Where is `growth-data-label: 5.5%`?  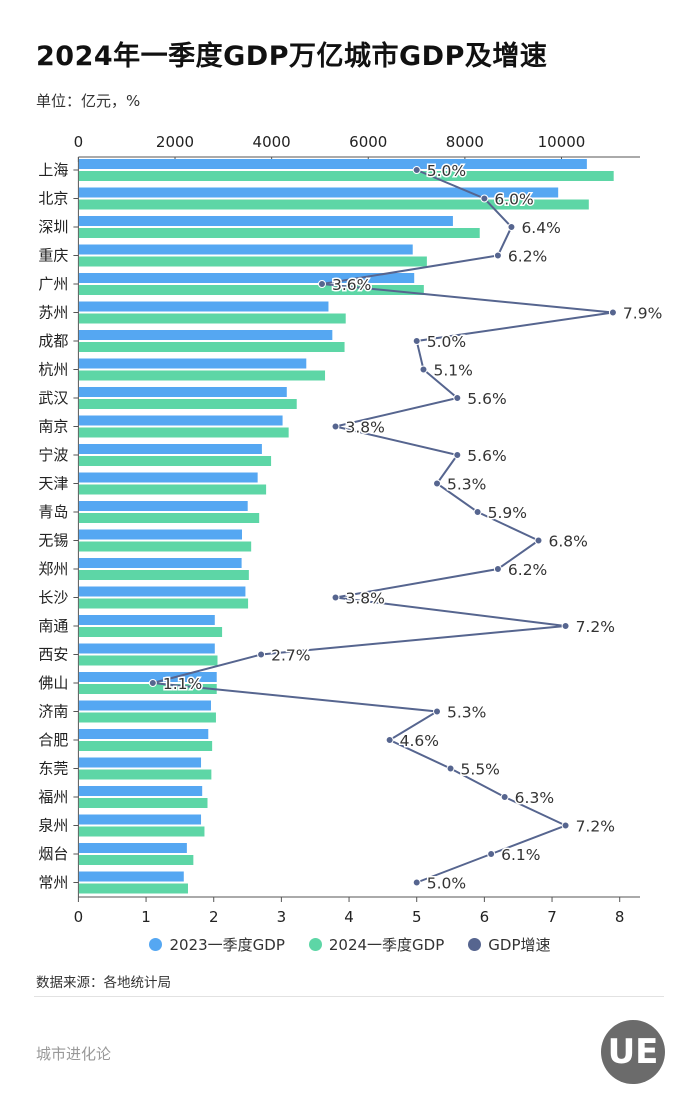
growth-data-label: 5.5% is located at coordinates (480, 770).